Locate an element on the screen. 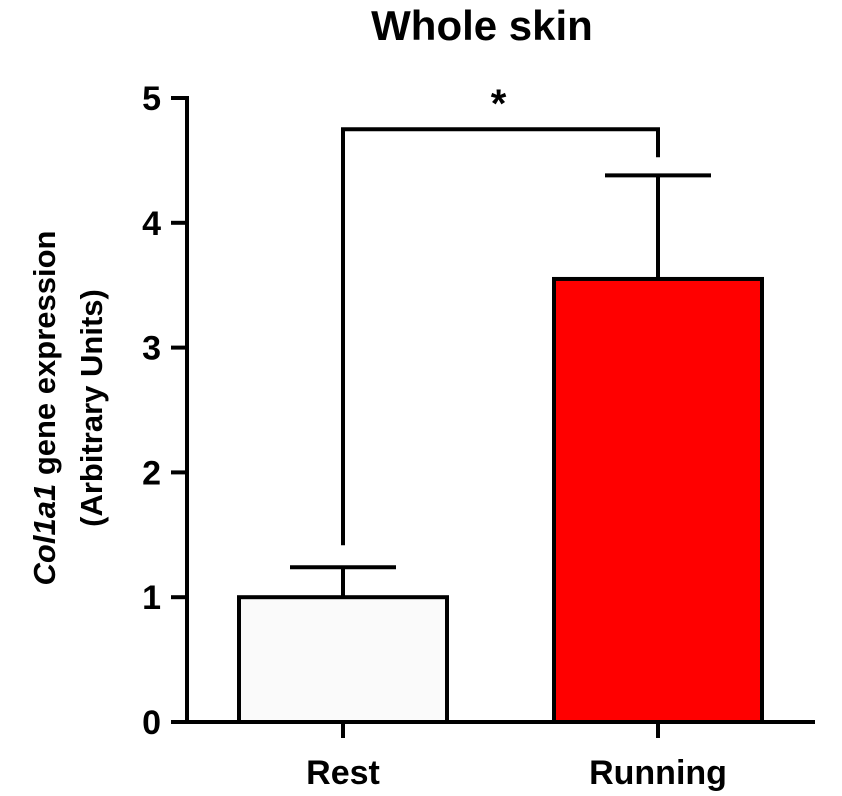  bar-rest is located at coordinates (343, 660).